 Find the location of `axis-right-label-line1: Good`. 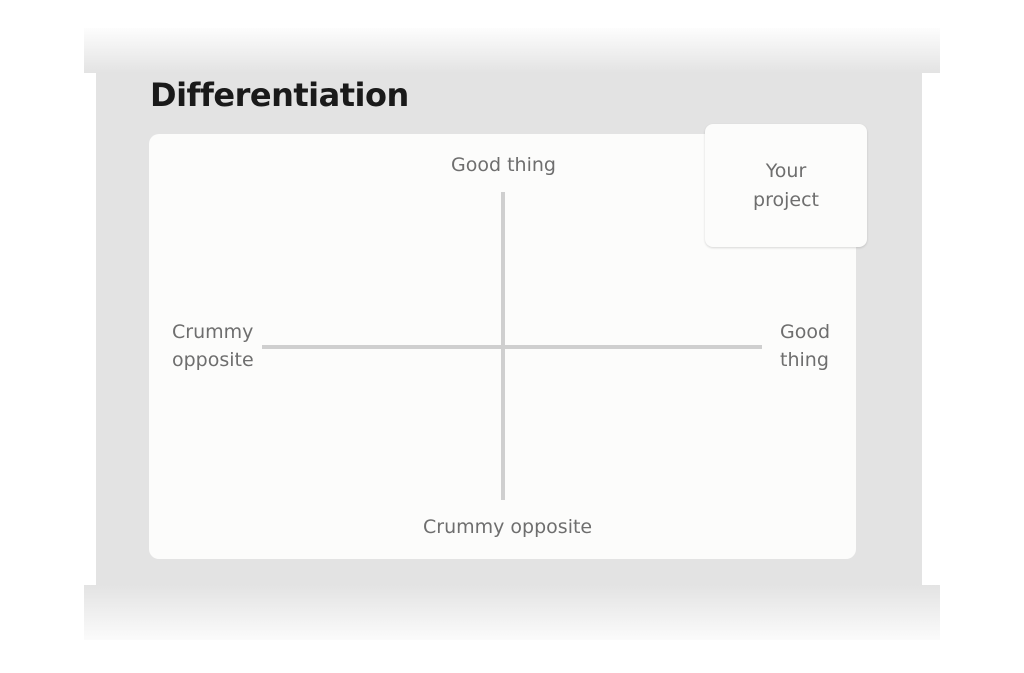

axis-right-label-line1: Good is located at coordinates (805, 332).